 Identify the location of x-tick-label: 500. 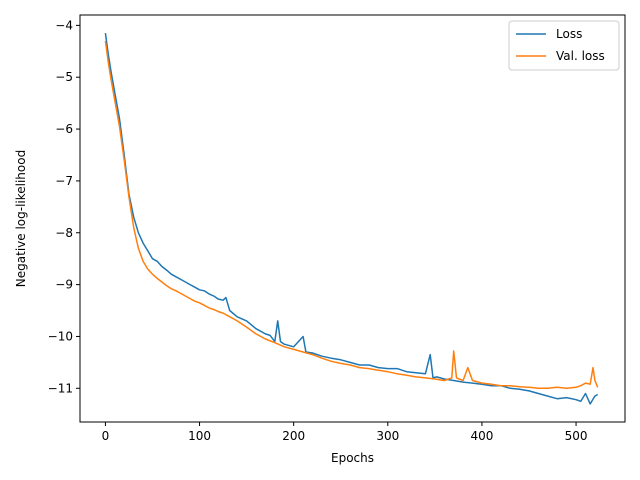
(576, 436).